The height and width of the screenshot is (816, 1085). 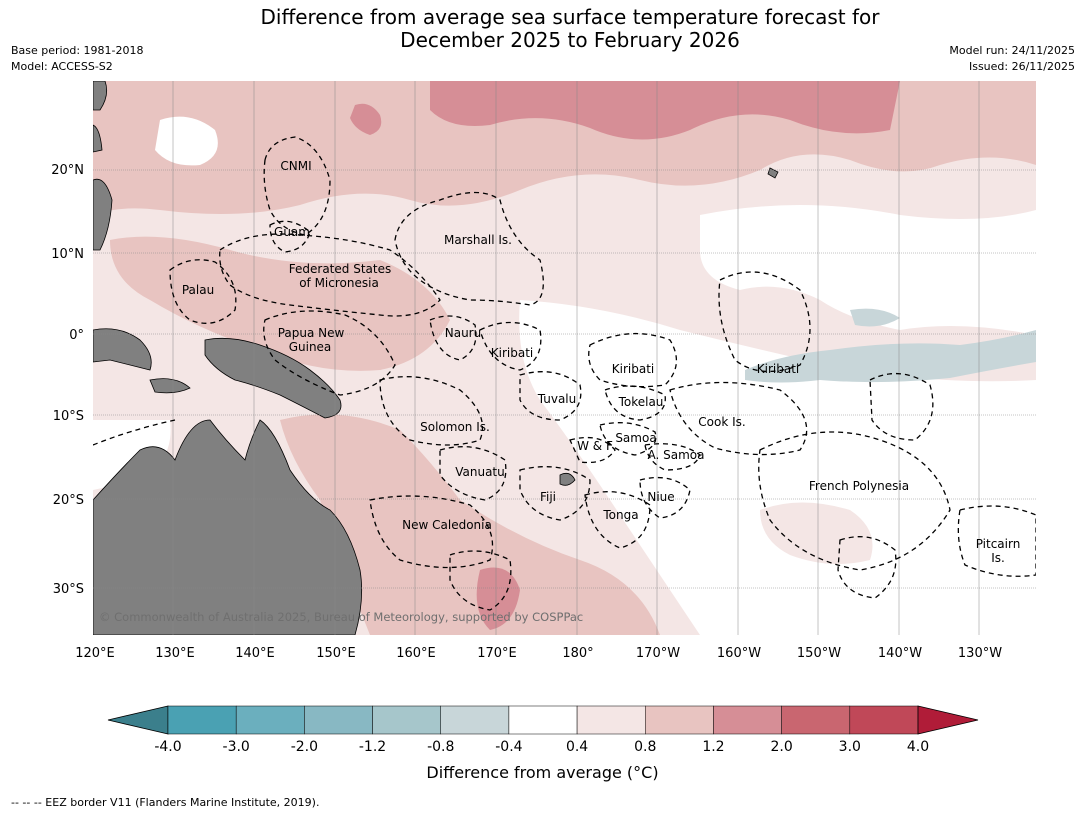 I want to click on land-new-guinea, so click(x=273, y=378).